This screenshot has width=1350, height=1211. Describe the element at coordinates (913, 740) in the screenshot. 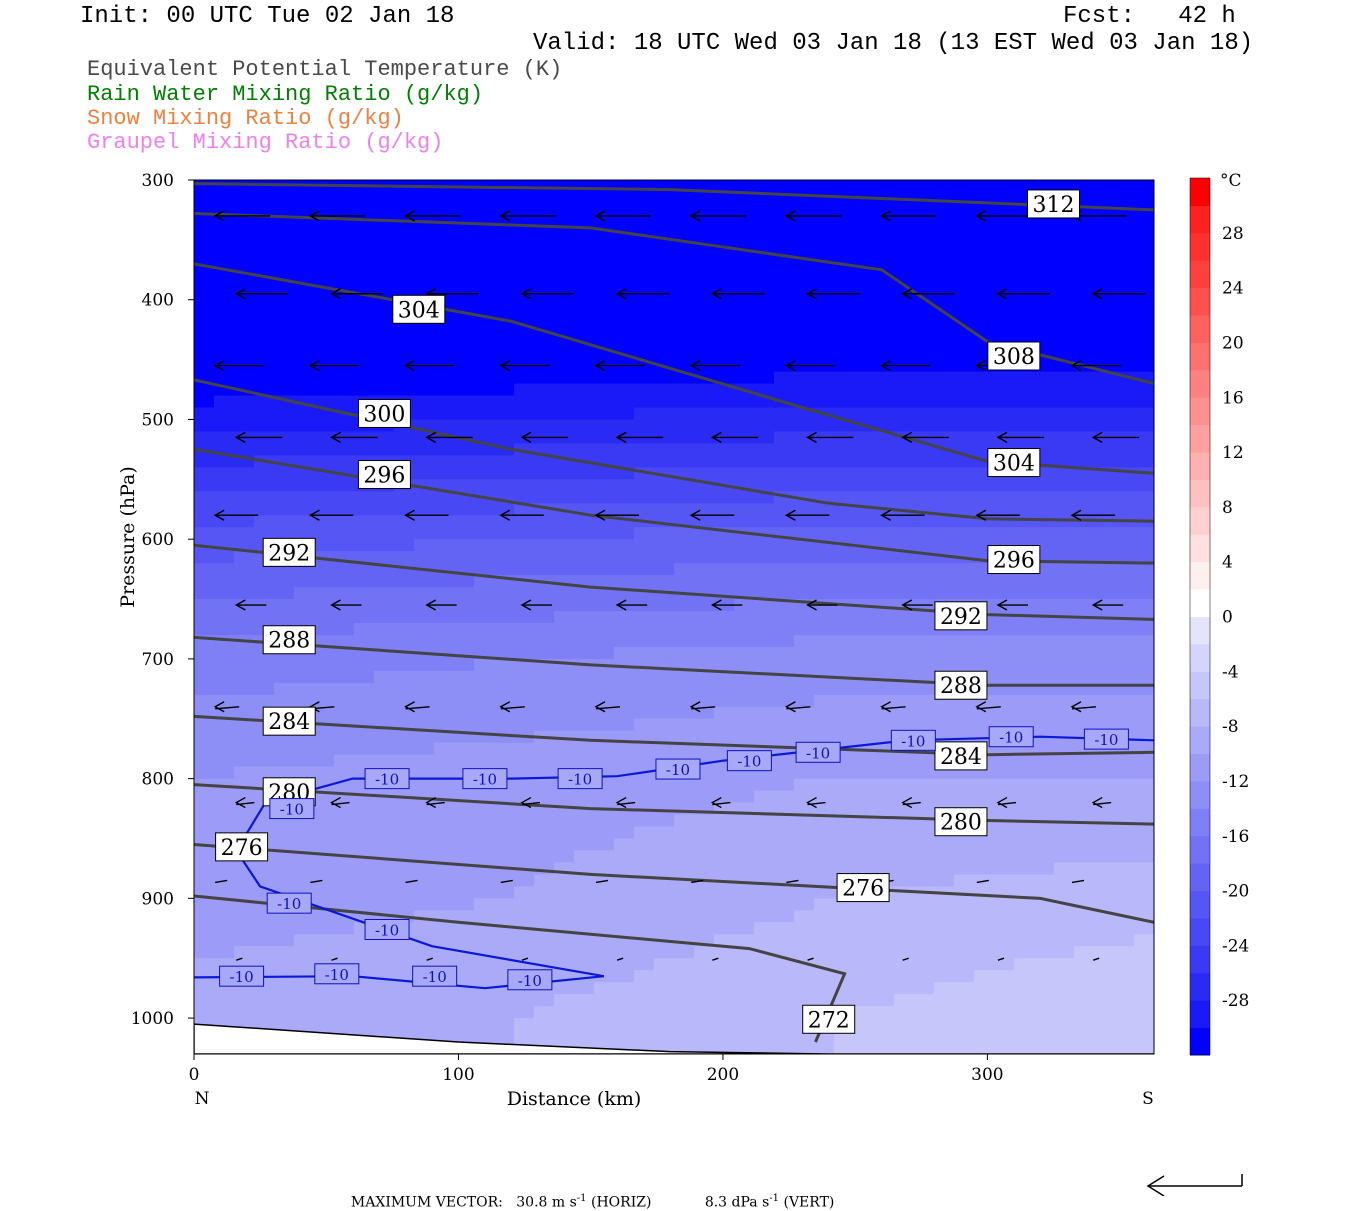

I see `isotherm-label-box` at that location.